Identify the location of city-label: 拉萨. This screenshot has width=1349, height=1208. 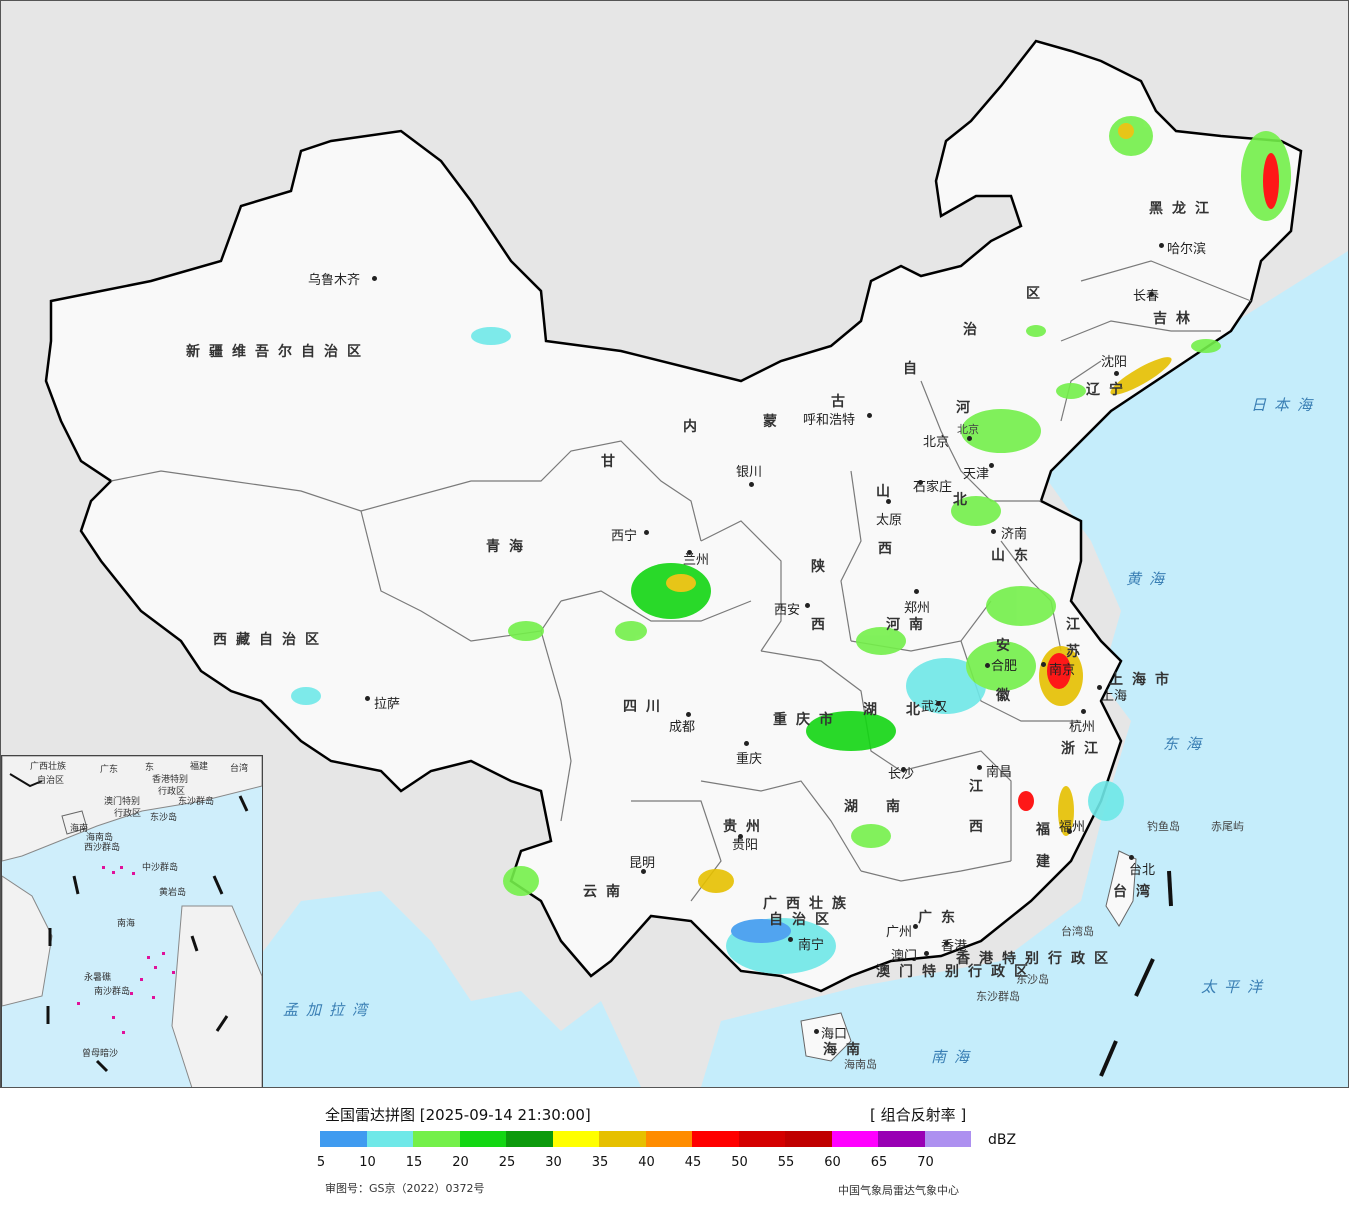
(387, 704).